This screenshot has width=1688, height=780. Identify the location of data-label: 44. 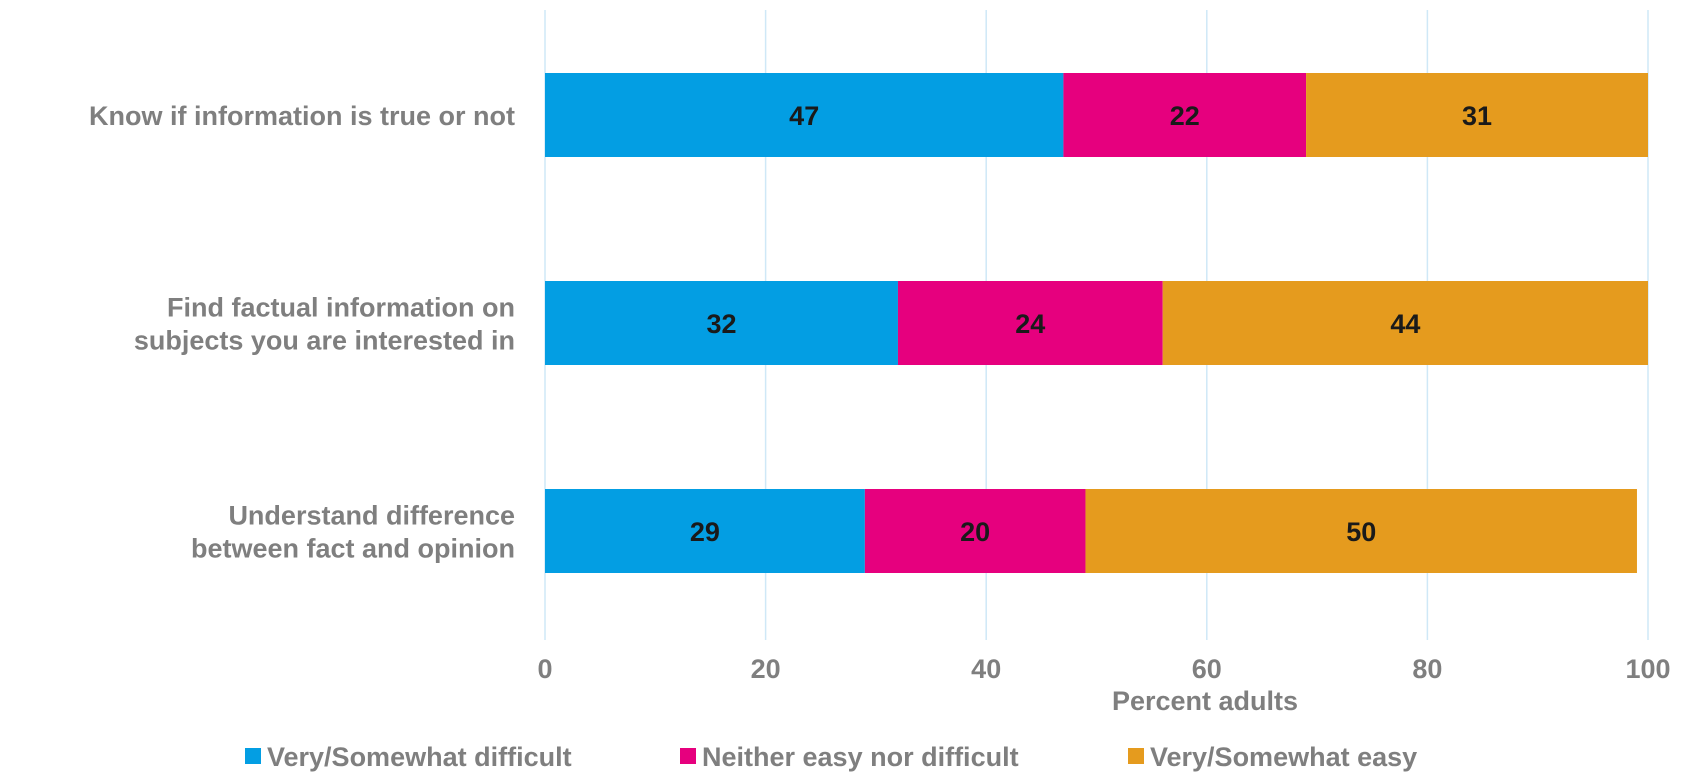
(1405, 324).